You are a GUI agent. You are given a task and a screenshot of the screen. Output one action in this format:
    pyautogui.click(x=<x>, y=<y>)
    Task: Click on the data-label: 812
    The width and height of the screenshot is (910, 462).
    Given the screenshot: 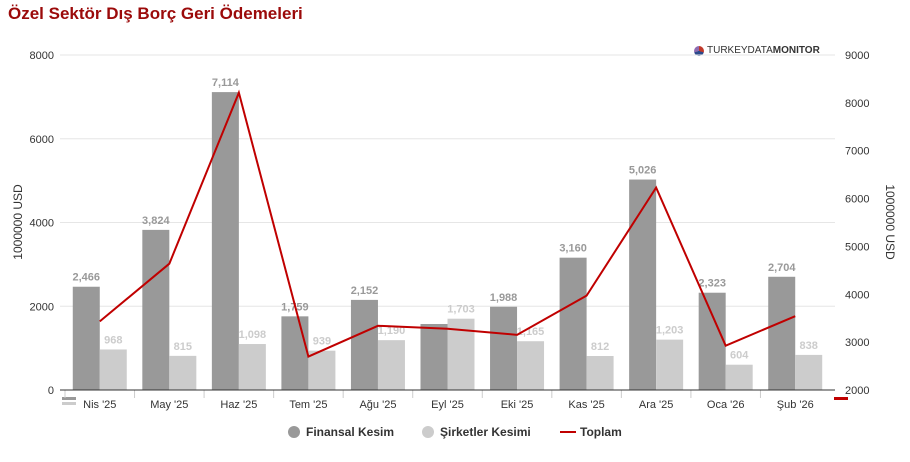 What is the action you would take?
    pyautogui.click(x=600, y=347)
    